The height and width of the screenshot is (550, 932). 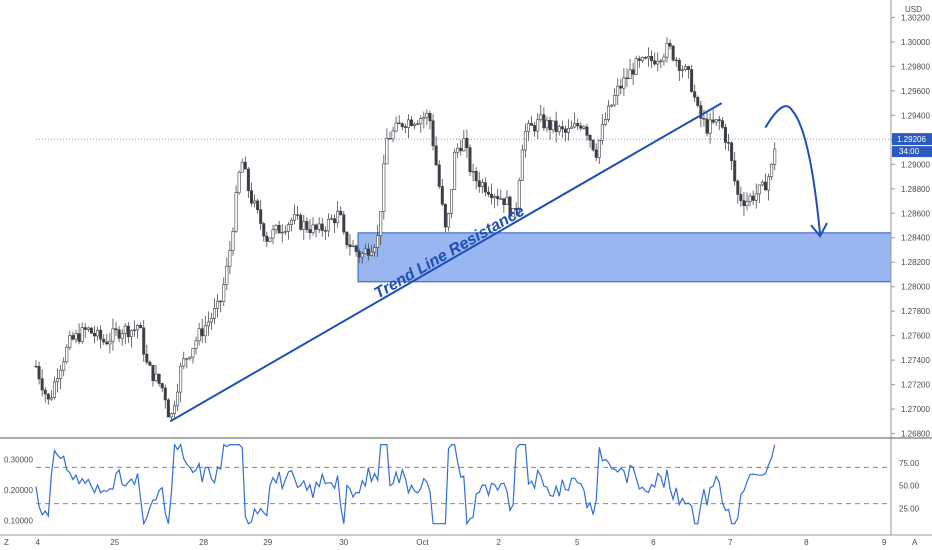 I want to click on x-tick-label: Oct, so click(x=422, y=542).